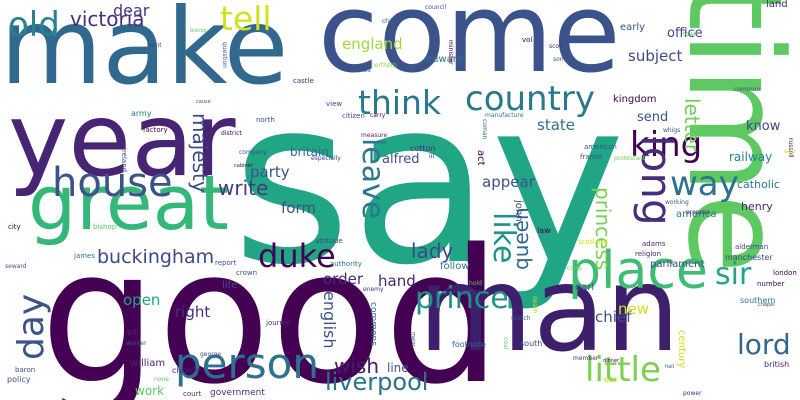 The height and width of the screenshot is (400, 800). Describe the element at coordinates (752, 247) in the screenshot. I see `word-alderman: alderman` at that location.